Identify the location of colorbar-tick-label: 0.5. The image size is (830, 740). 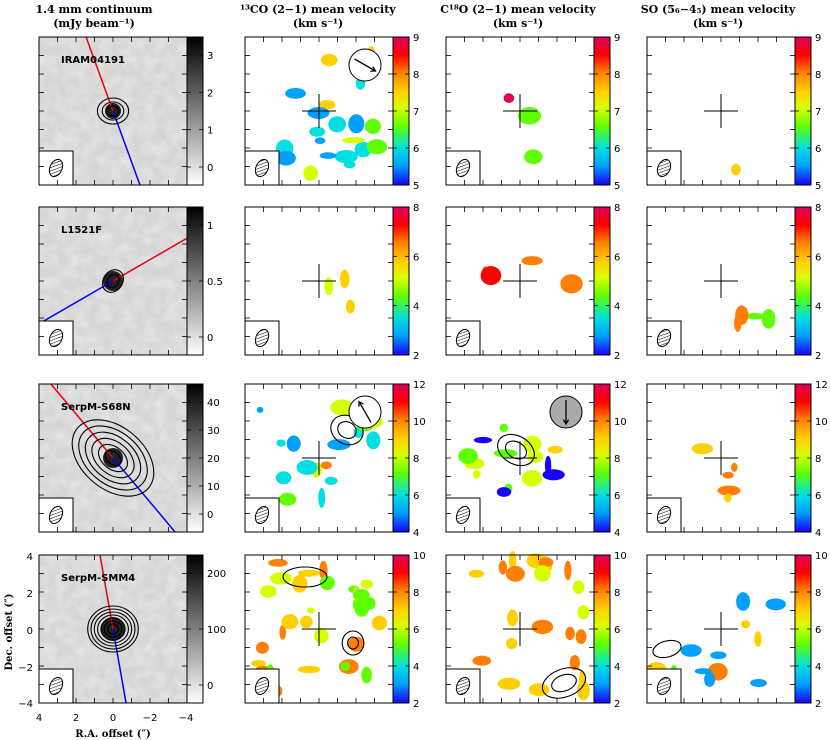
(215, 282).